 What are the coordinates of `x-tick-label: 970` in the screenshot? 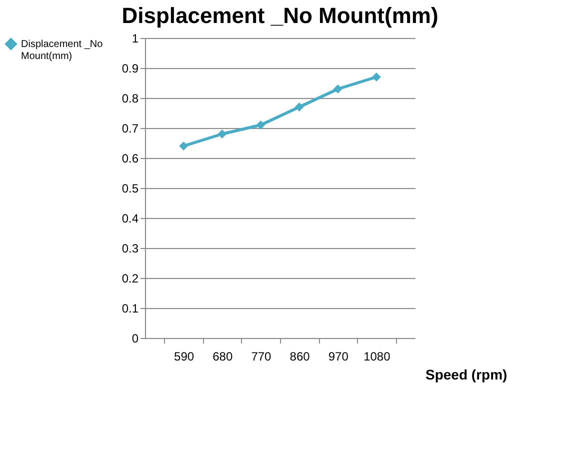 It's located at (338, 357).